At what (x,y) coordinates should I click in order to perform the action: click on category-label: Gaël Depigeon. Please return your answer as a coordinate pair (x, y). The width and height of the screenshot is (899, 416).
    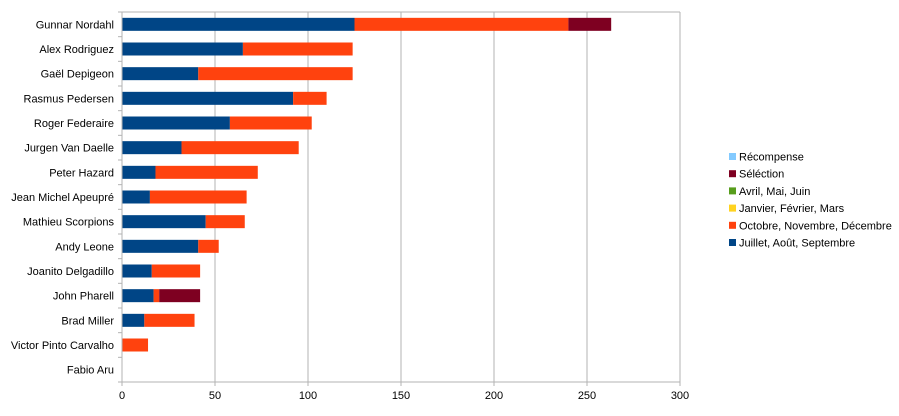
    Looking at the image, I should click on (77, 75).